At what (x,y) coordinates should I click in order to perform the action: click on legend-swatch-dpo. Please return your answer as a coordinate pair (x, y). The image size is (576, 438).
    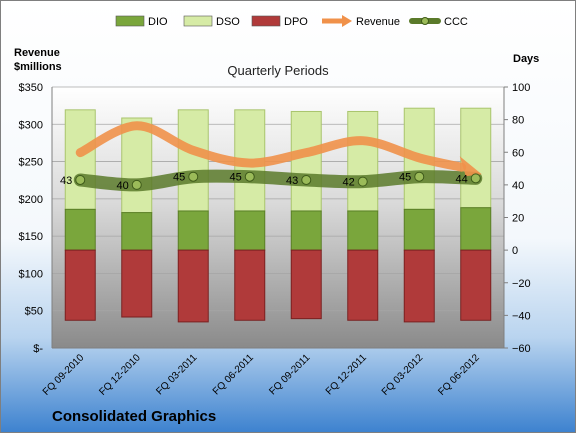
    Looking at the image, I should click on (266, 21).